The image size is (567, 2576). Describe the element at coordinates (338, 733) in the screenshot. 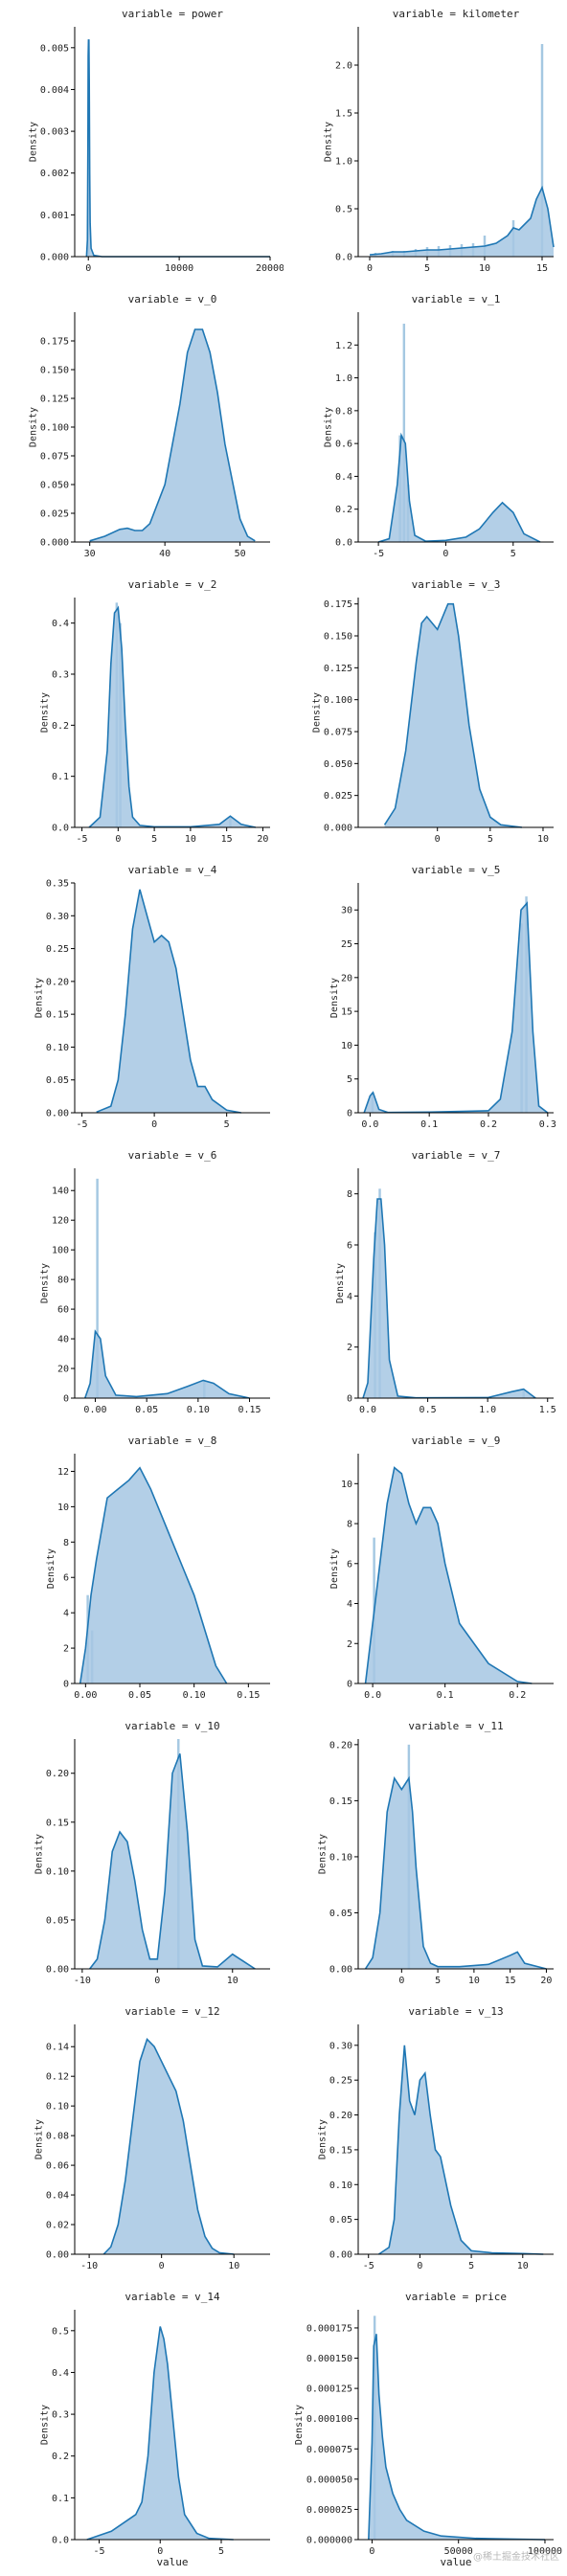

I see `y-tick-label: 0.075` at that location.